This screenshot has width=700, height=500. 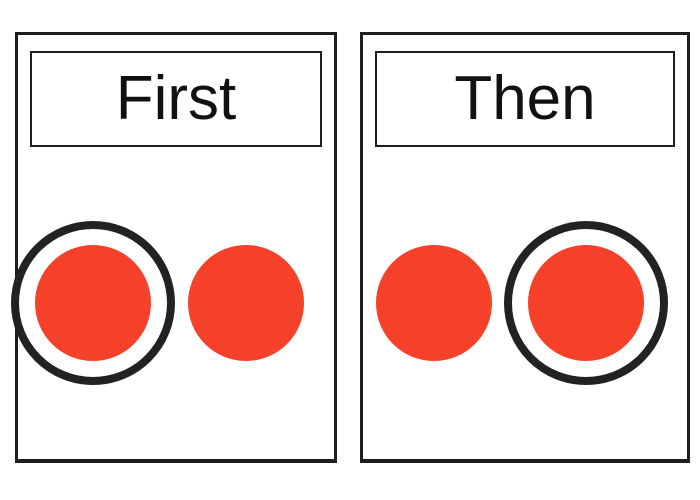 I want to click on first-title-box: First, so click(x=176, y=99).